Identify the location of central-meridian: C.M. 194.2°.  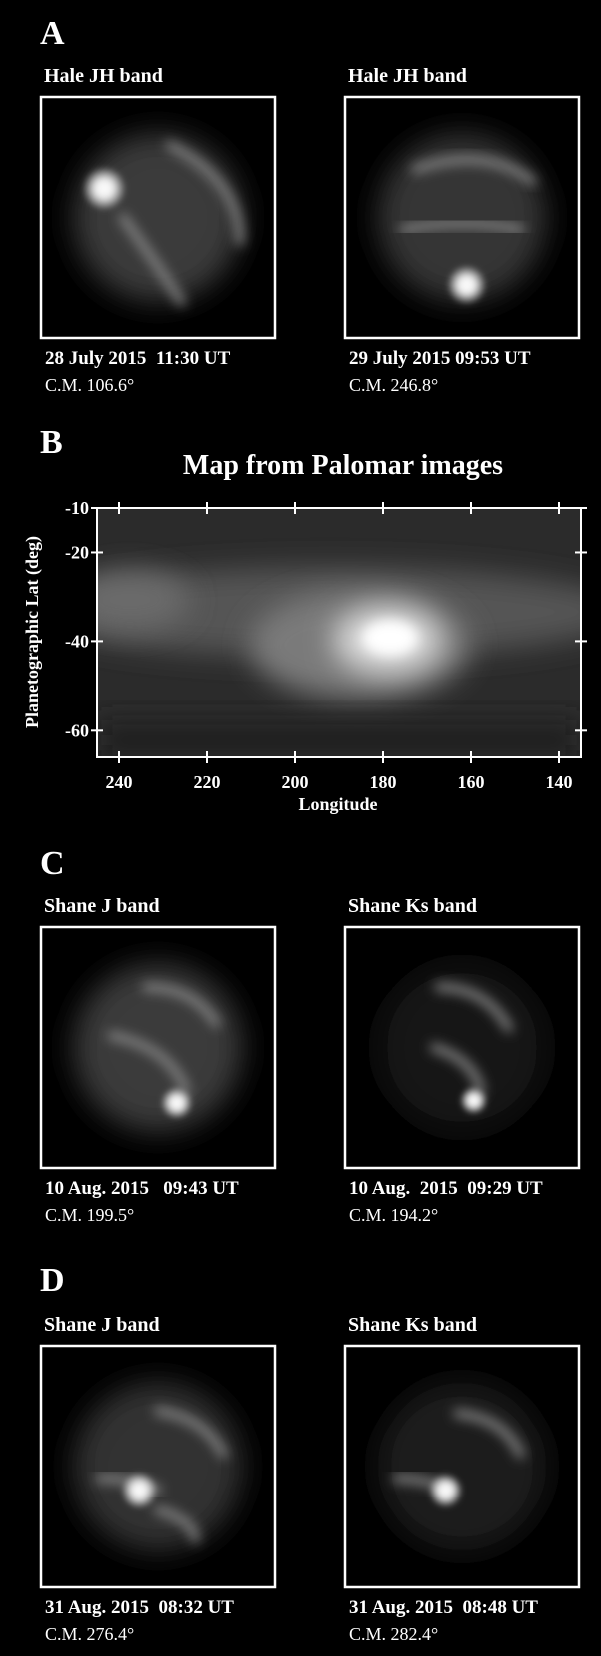
(393, 1215).